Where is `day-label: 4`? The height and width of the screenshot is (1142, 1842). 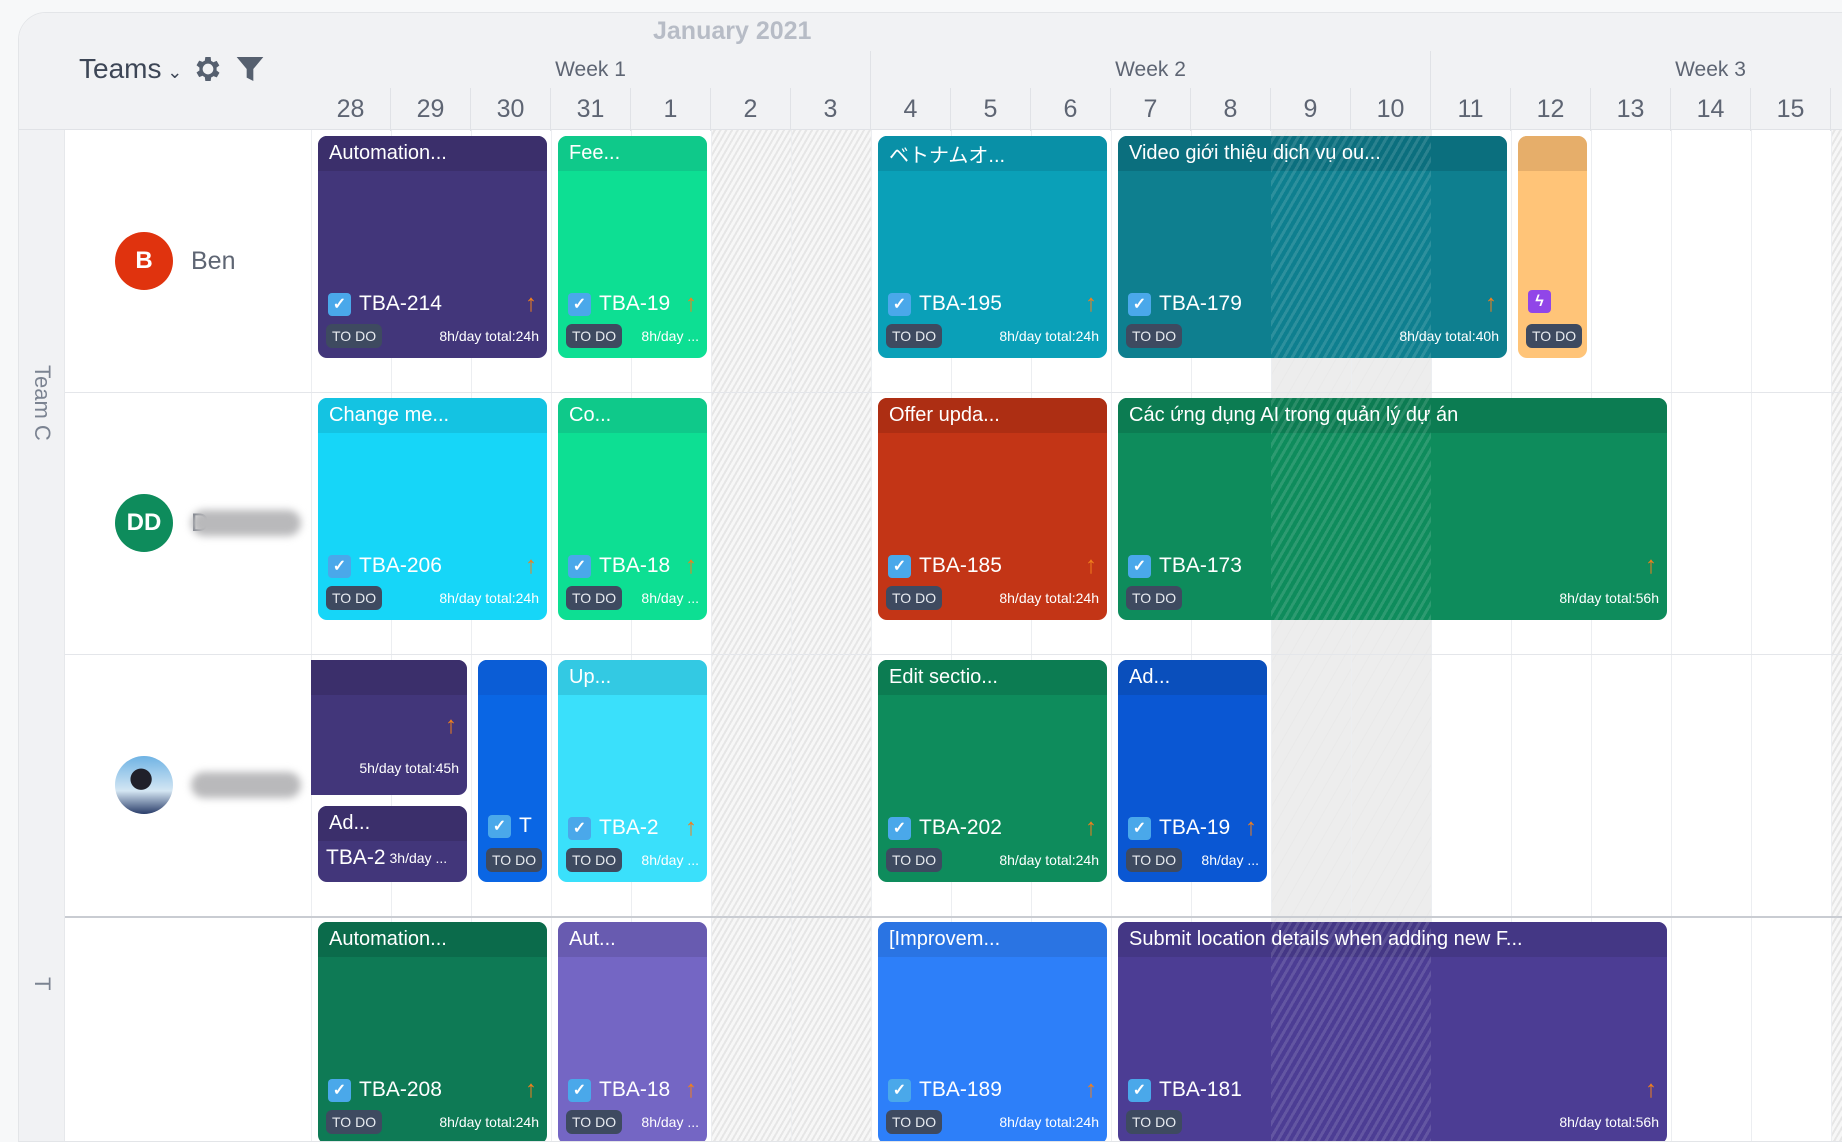
day-label: 4 is located at coordinates (911, 109).